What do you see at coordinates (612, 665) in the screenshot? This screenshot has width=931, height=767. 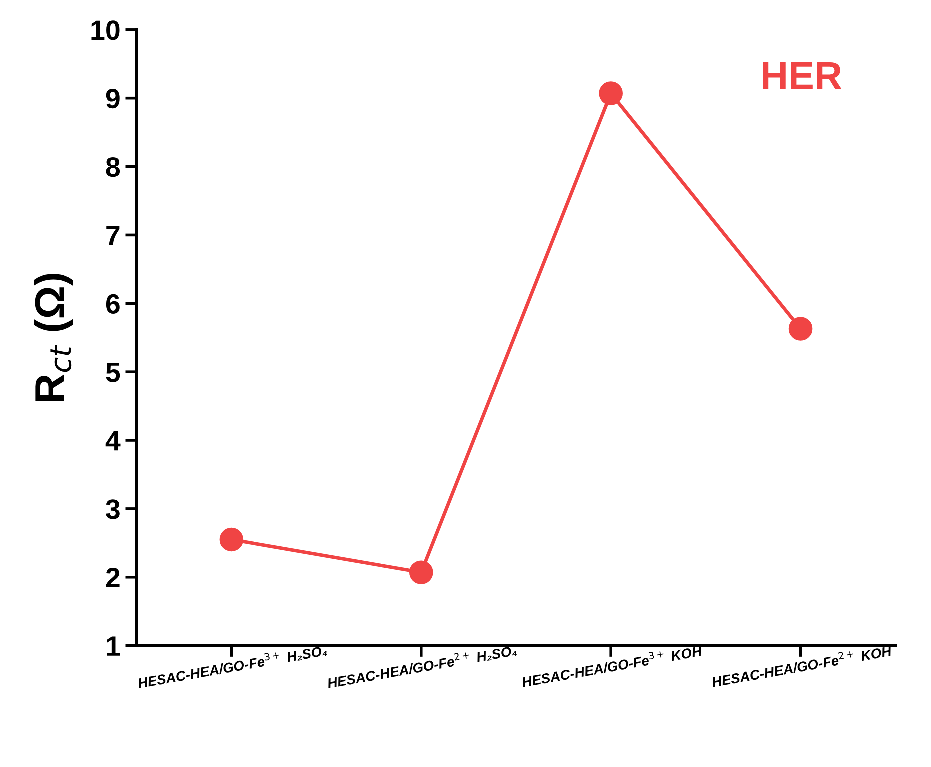 I see `x-tick-label: HESAC-HEA/GO-Fe$^{3+}$ KOH` at bounding box center [612, 665].